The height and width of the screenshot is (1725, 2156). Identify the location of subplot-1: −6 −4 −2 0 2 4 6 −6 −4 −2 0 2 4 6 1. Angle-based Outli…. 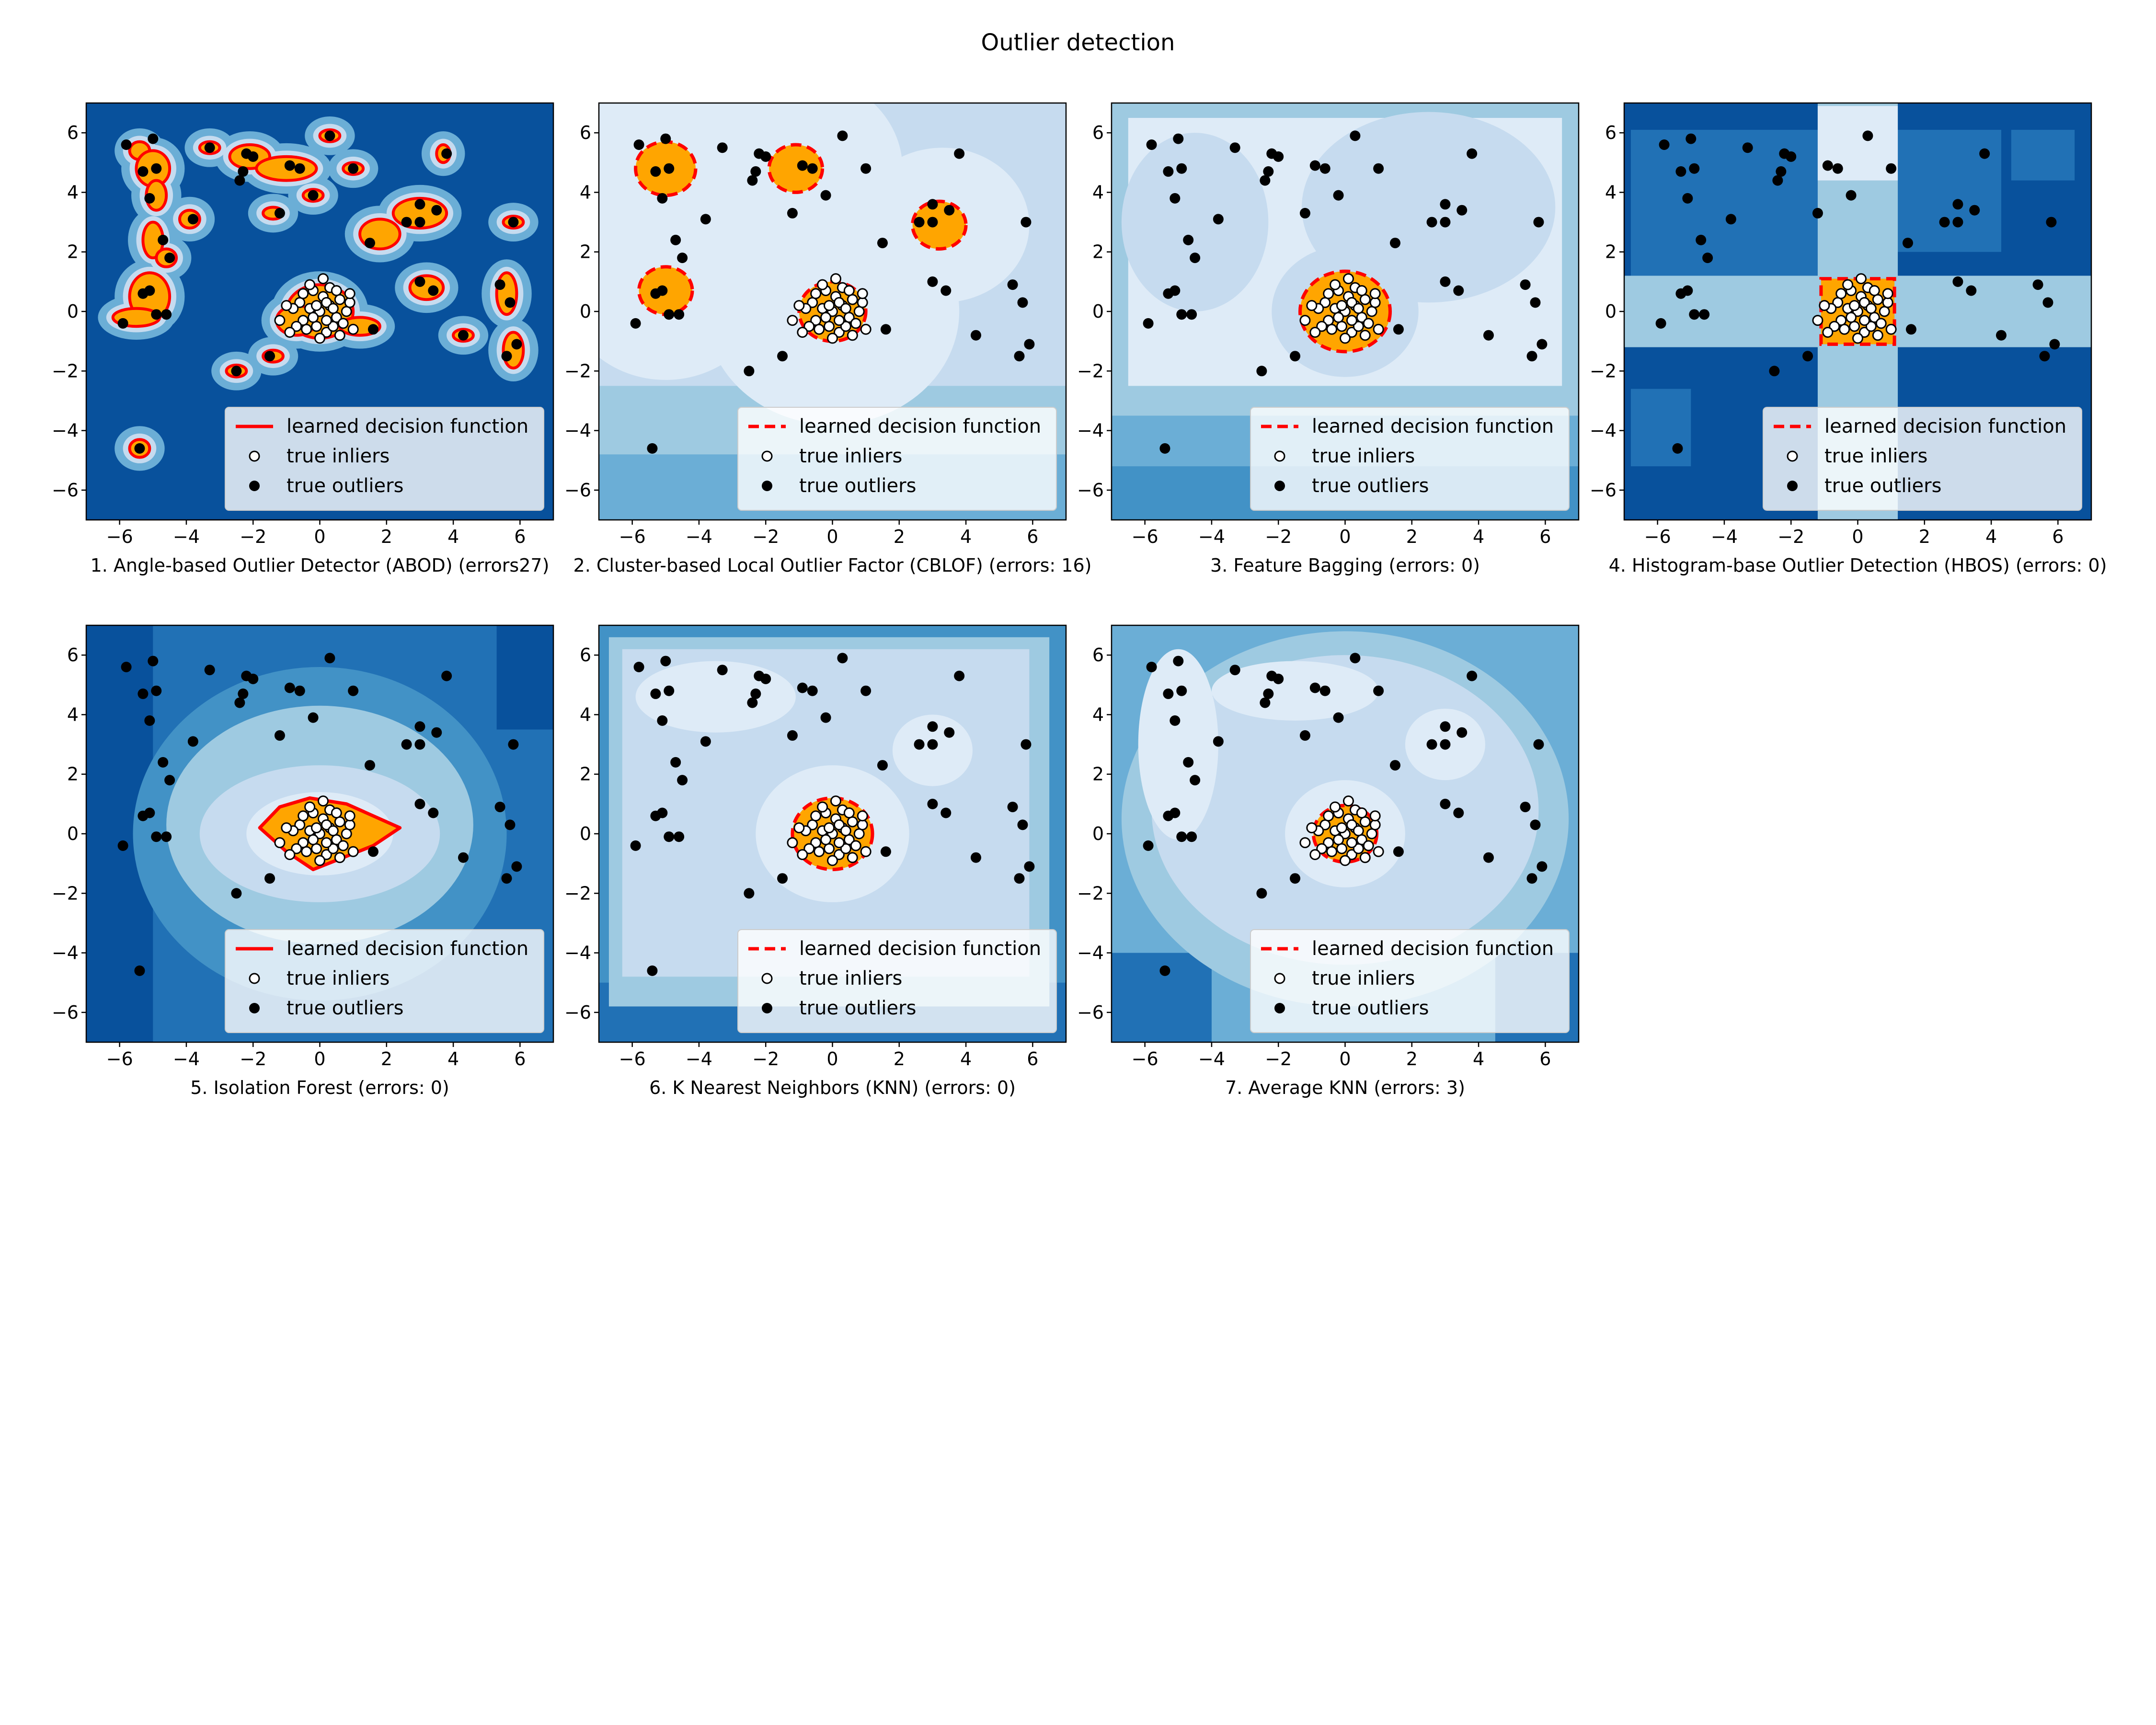
(303, 339).